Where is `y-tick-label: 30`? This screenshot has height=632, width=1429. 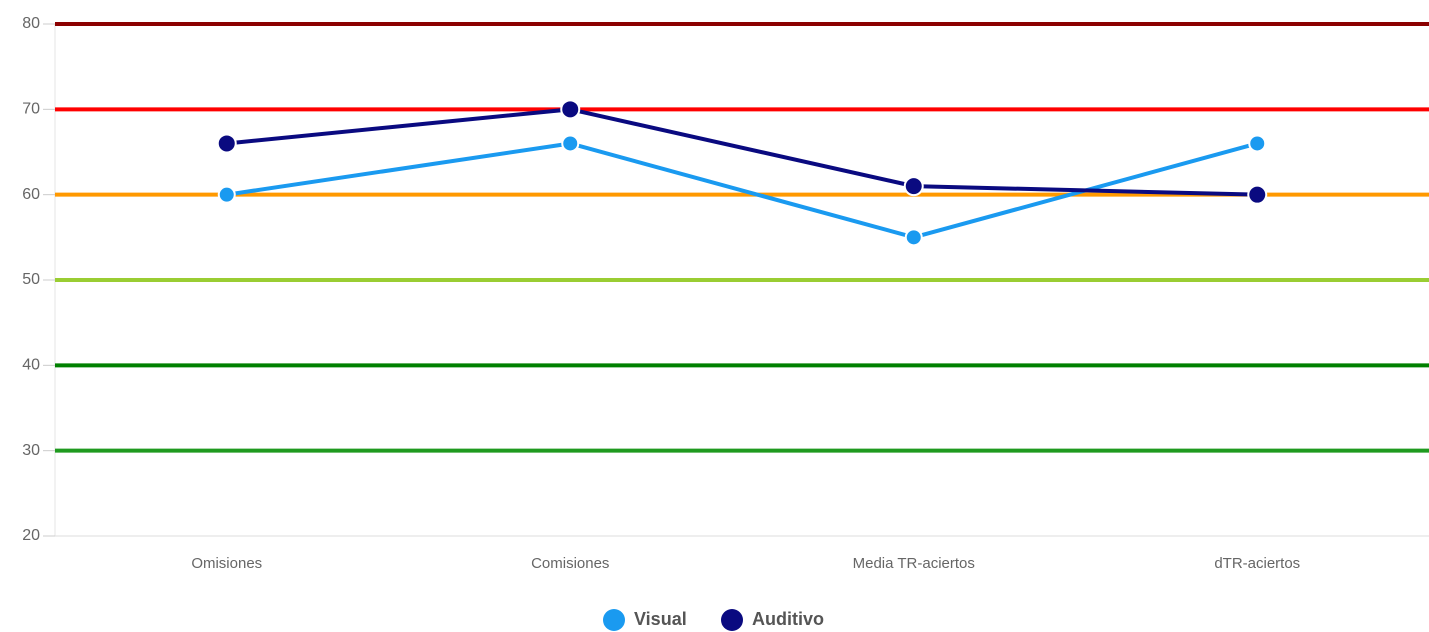
y-tick-label: 30 is located at coordinates (31, 450).